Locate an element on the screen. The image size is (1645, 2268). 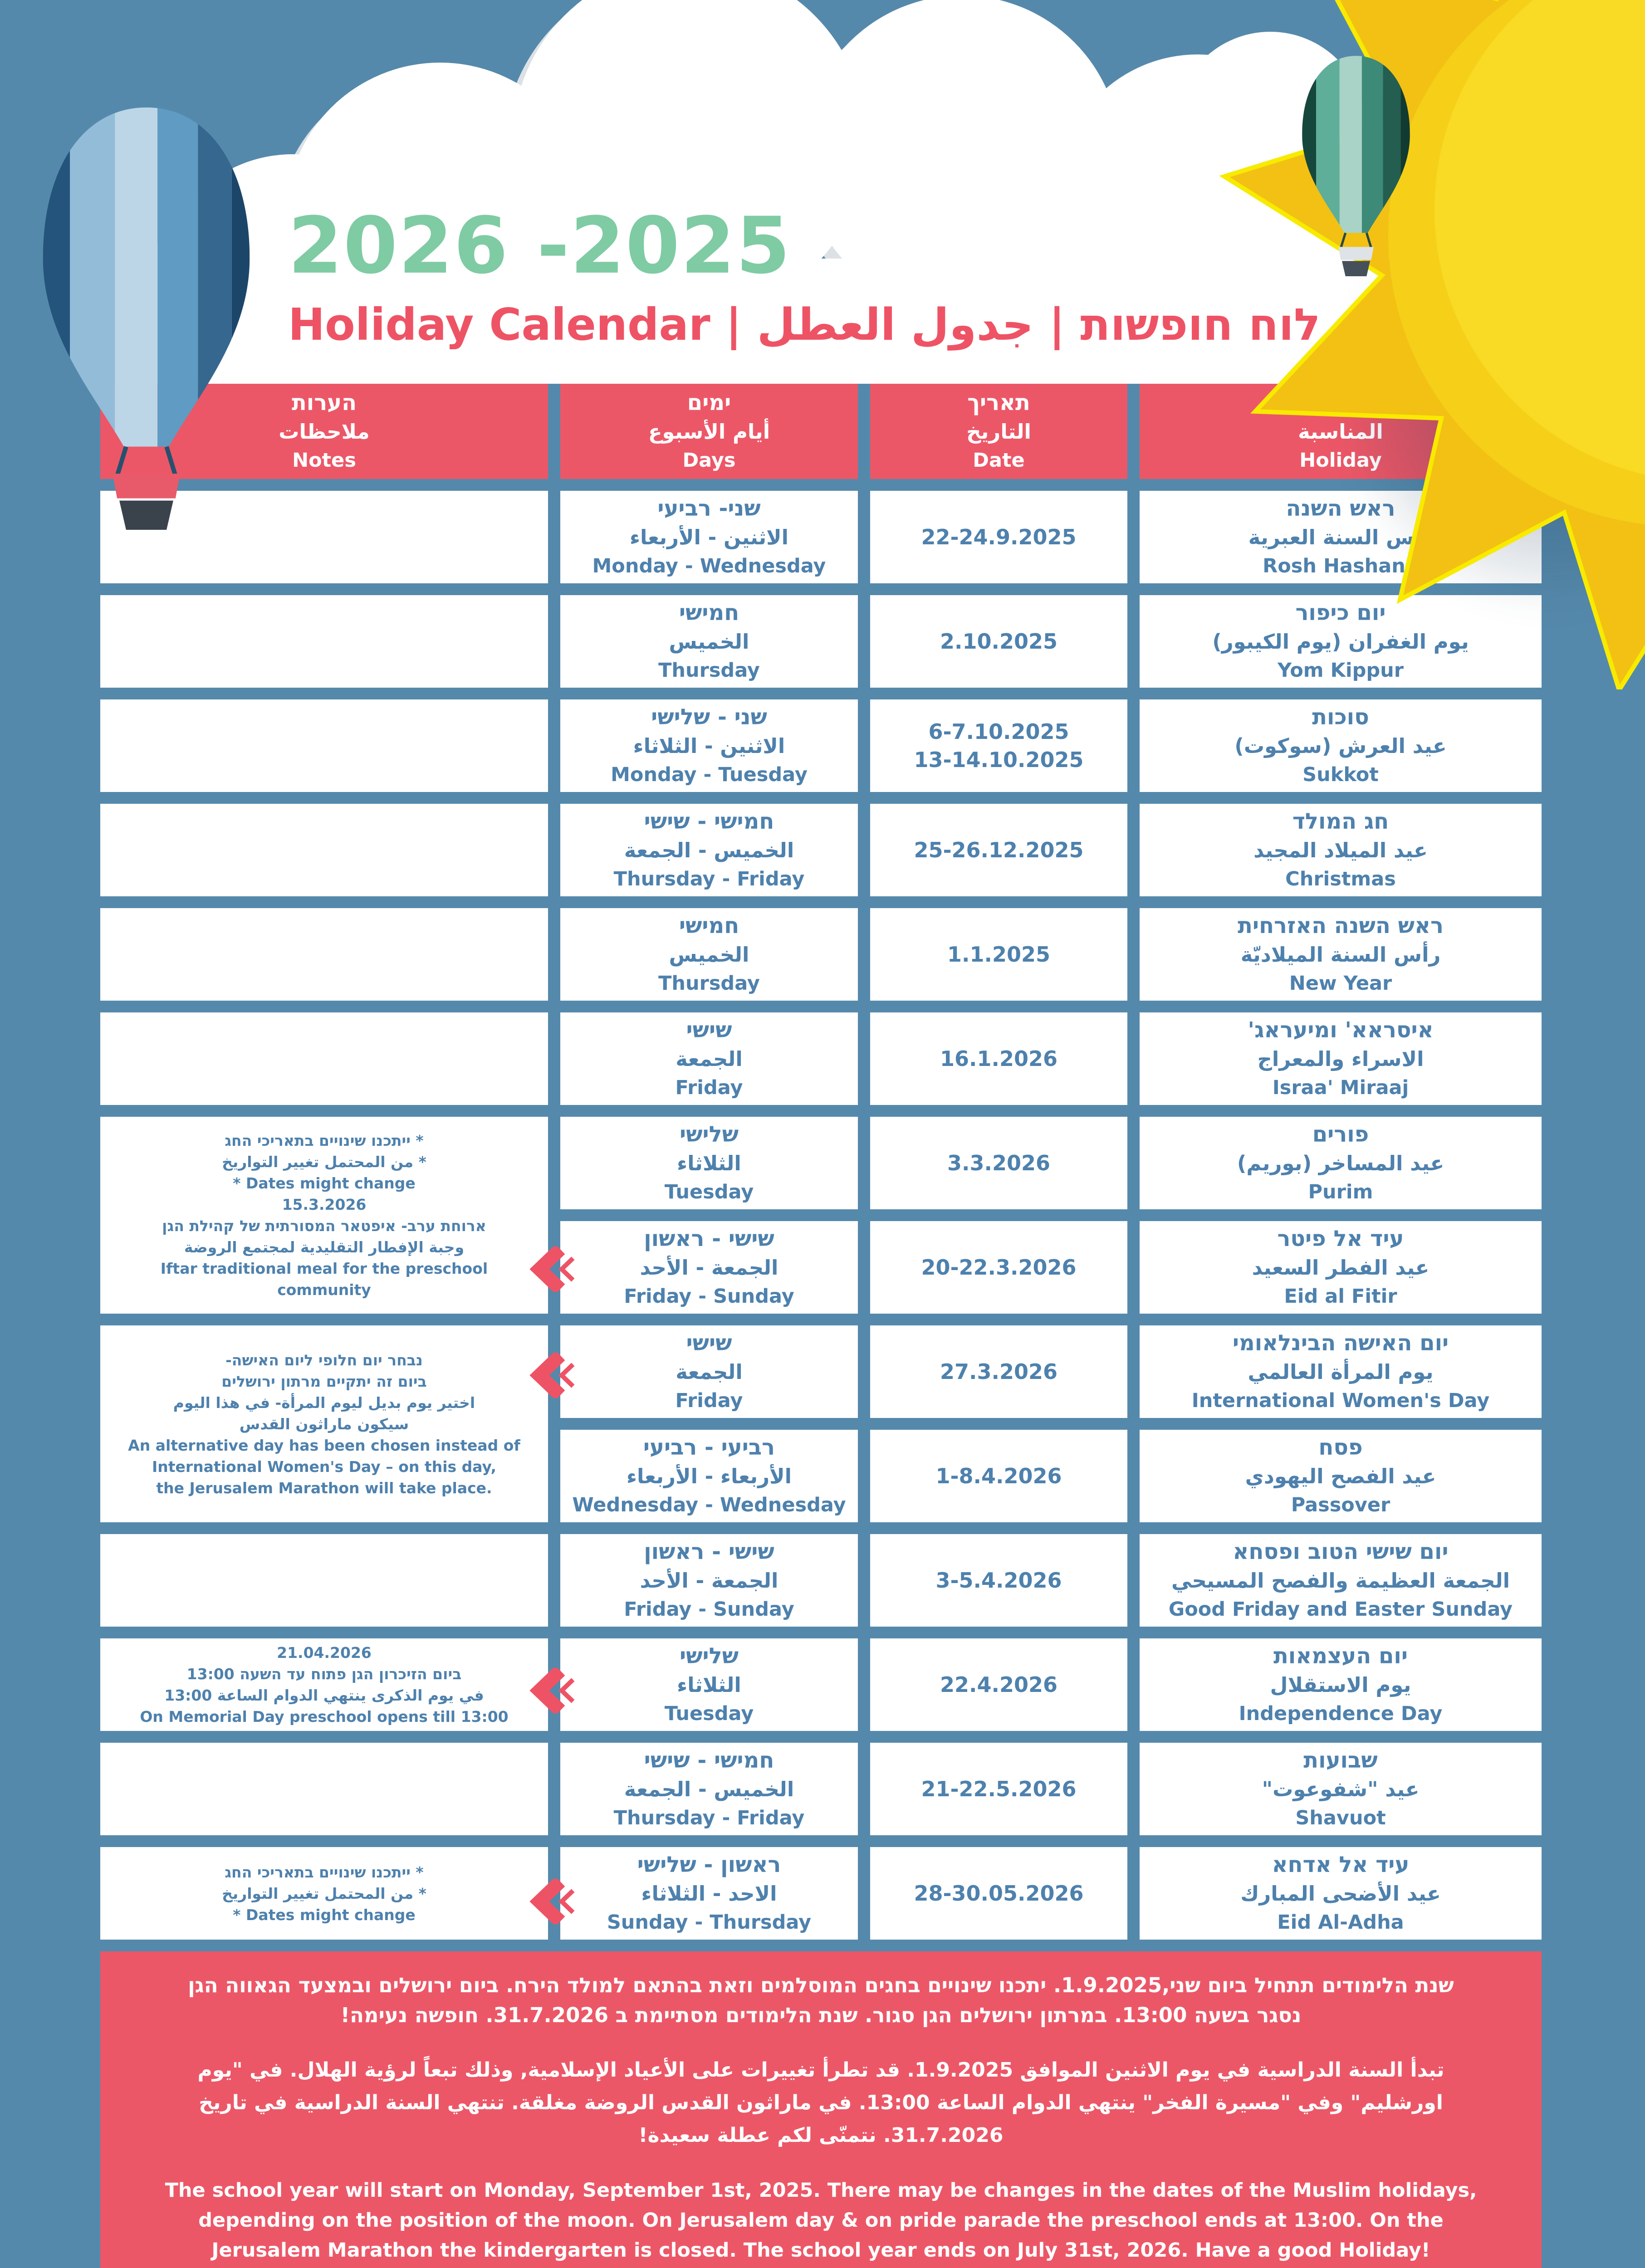
text-line: חמישי is located at coordinates (709, 613).